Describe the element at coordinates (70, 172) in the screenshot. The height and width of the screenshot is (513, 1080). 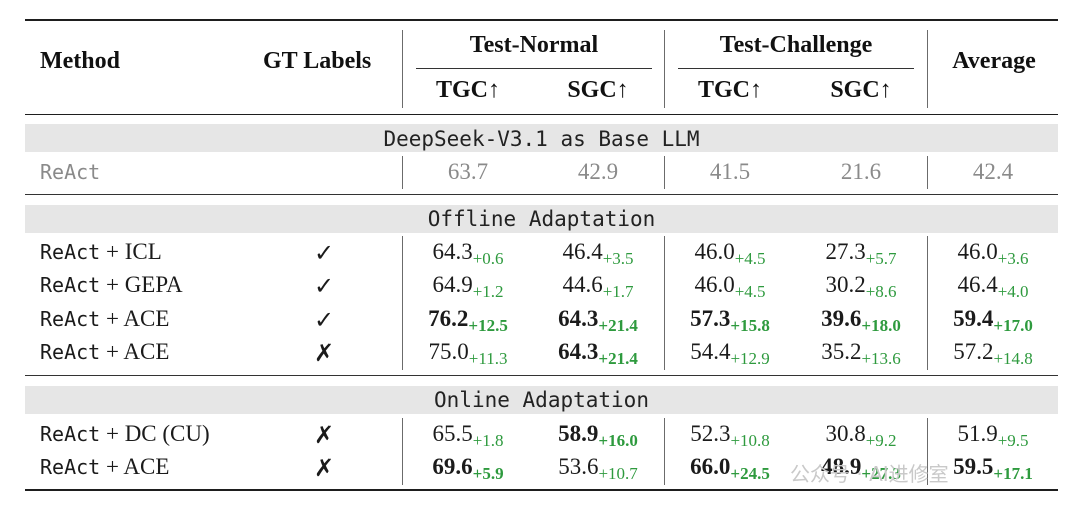
I see `baseline-method: ReAct` at that location.